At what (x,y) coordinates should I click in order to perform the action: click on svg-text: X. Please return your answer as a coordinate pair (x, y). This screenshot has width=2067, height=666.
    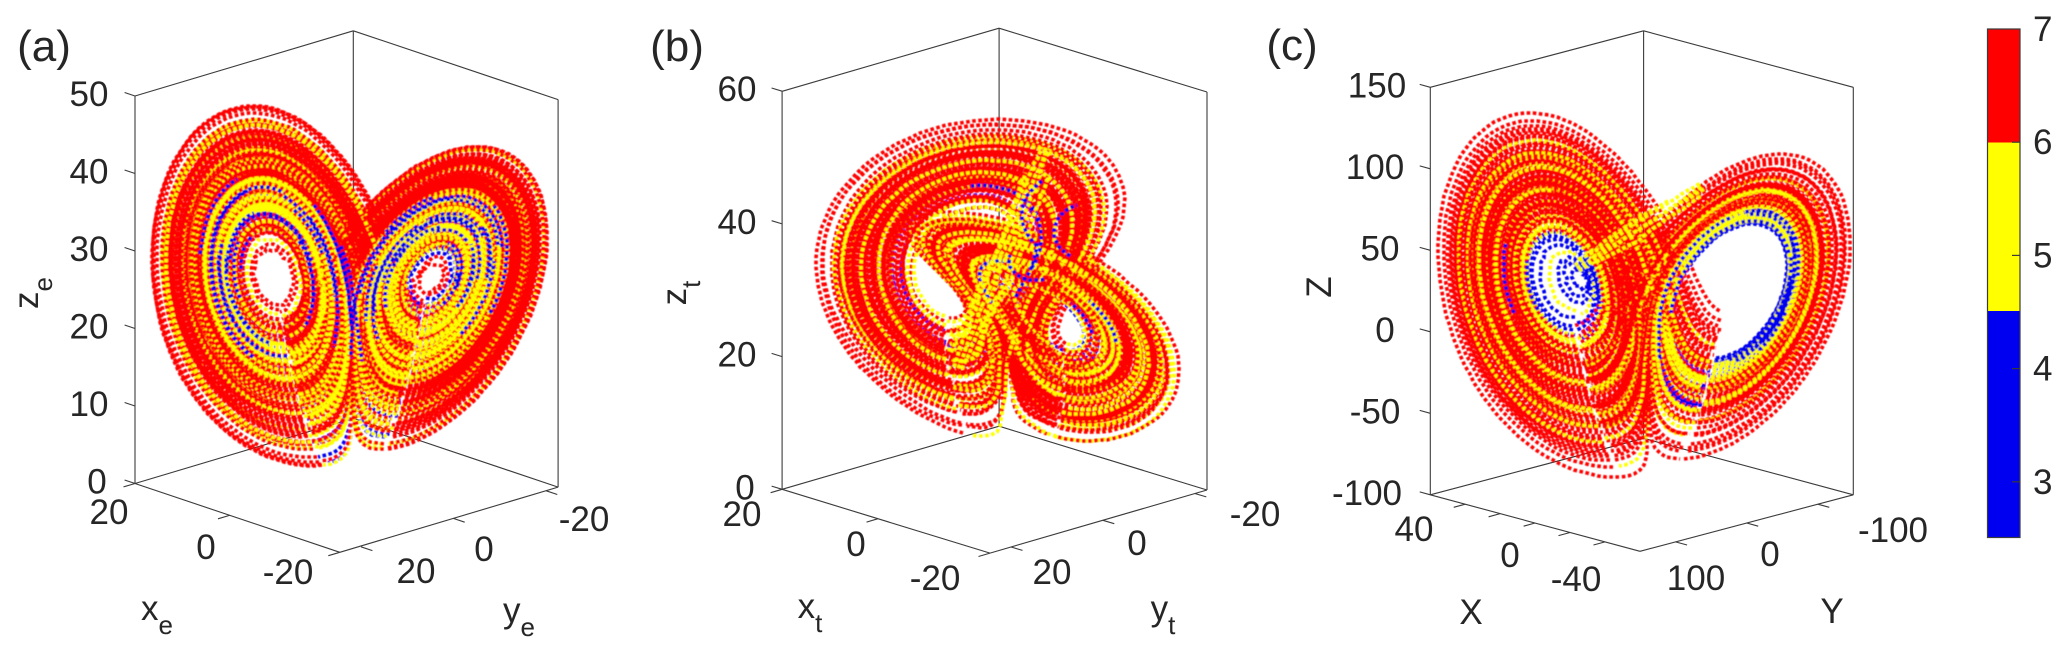
    Looking at the image, I should click on (1470, 612).